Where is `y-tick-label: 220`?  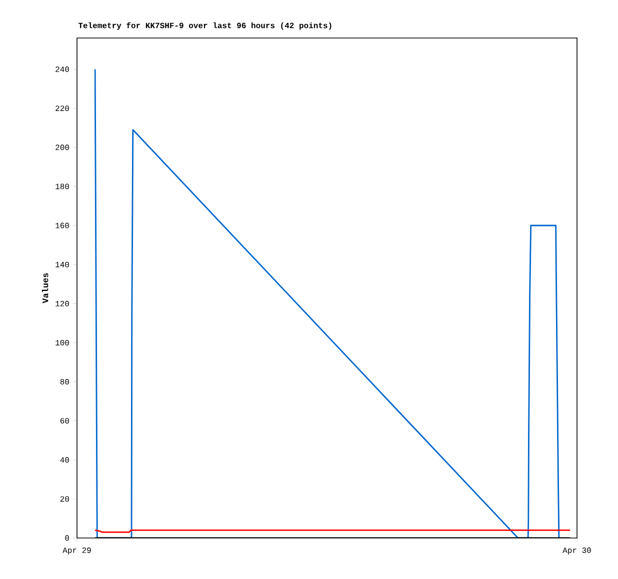 y-tick-label: 220 is located at coordinates (62, 109).